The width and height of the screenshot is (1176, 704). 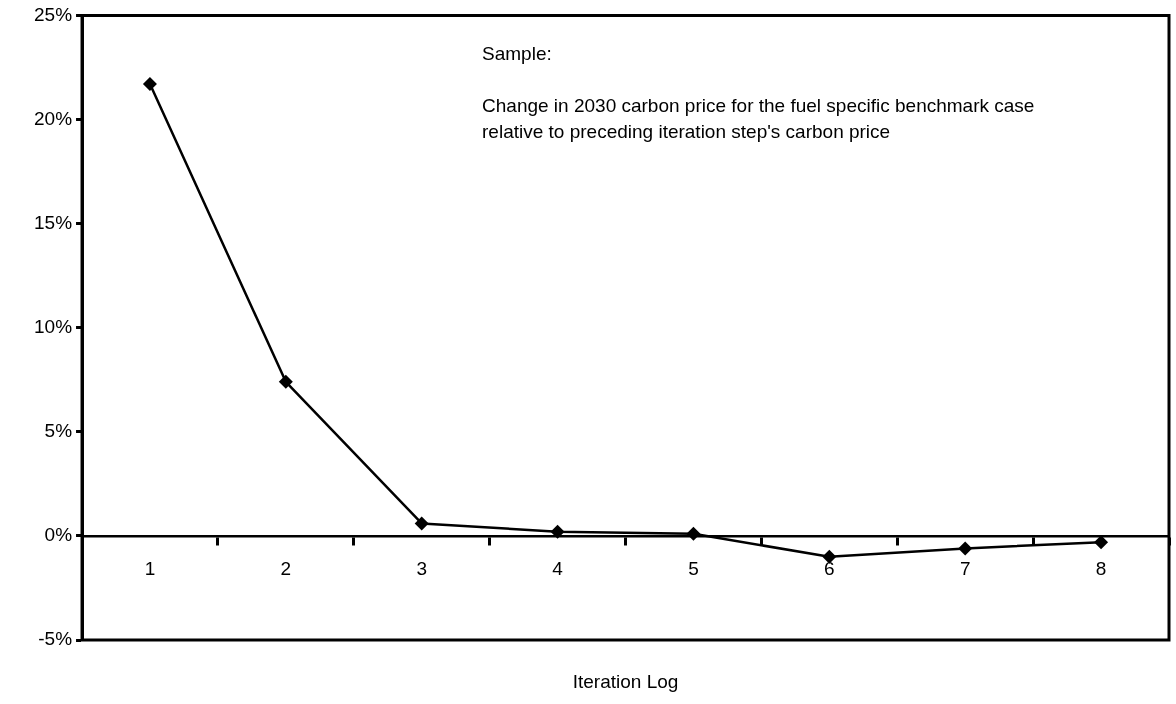 What do you see at coordinates (625, 682) in the screenshot?
I see `x-axis-title: Iteration Log` at bounding box center [625, 682].